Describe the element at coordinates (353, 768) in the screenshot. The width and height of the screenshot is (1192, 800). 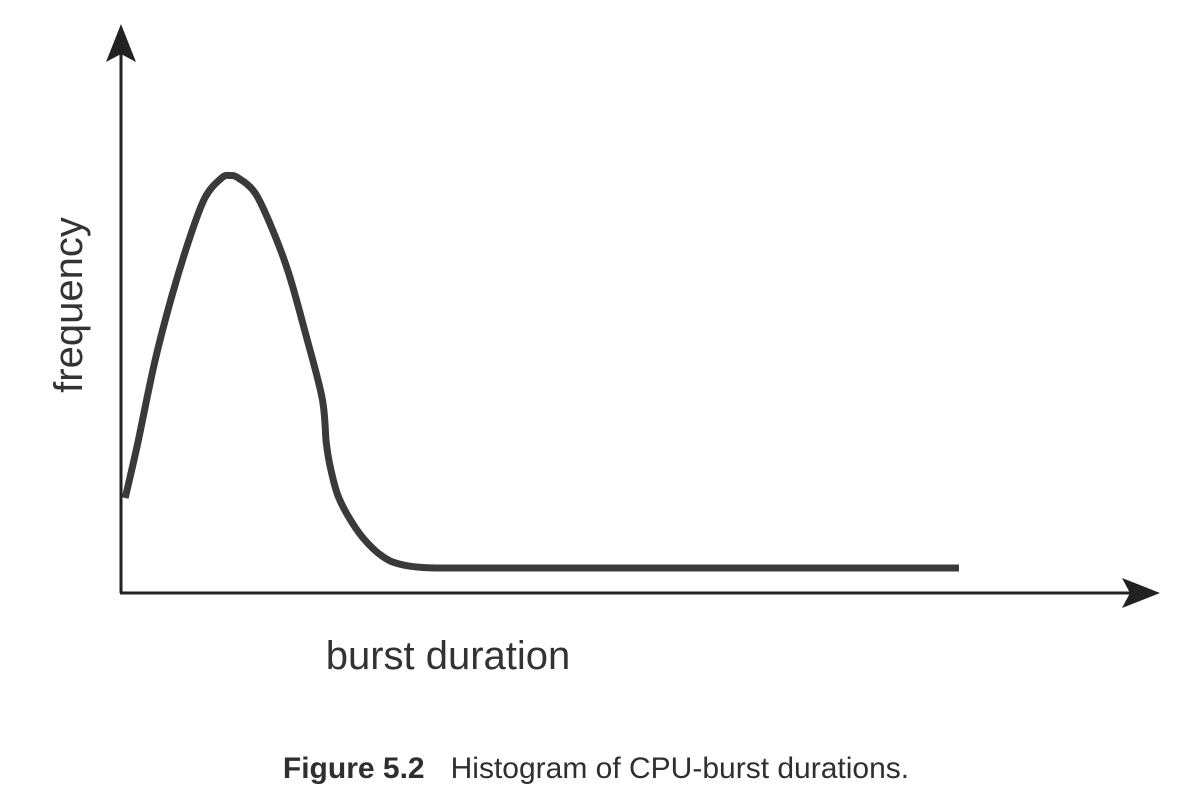
I see `caption-number: Figure 5.2` at that location.